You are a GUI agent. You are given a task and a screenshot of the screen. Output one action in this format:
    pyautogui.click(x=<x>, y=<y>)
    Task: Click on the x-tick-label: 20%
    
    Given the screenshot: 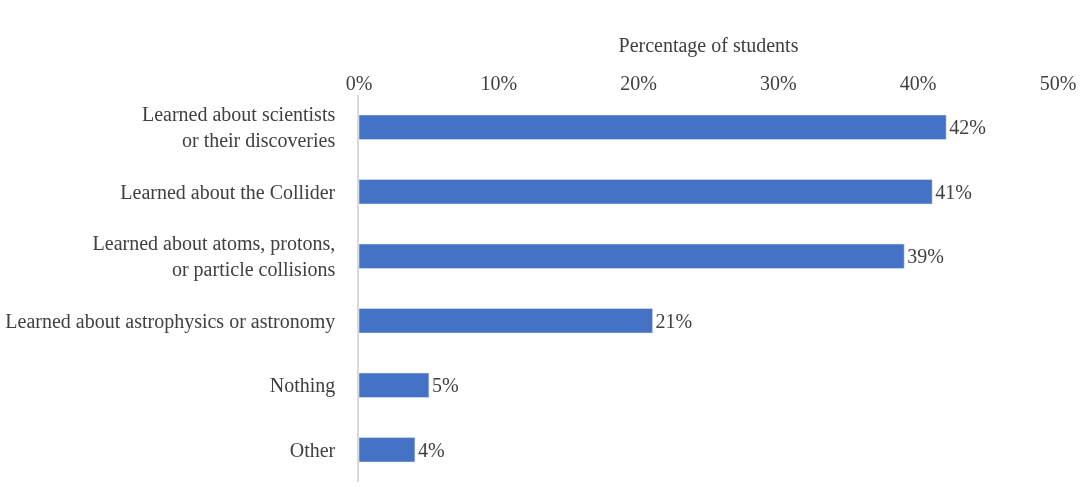 What is the action you would take?
    pyautogui.click(x=638, y=83)
    